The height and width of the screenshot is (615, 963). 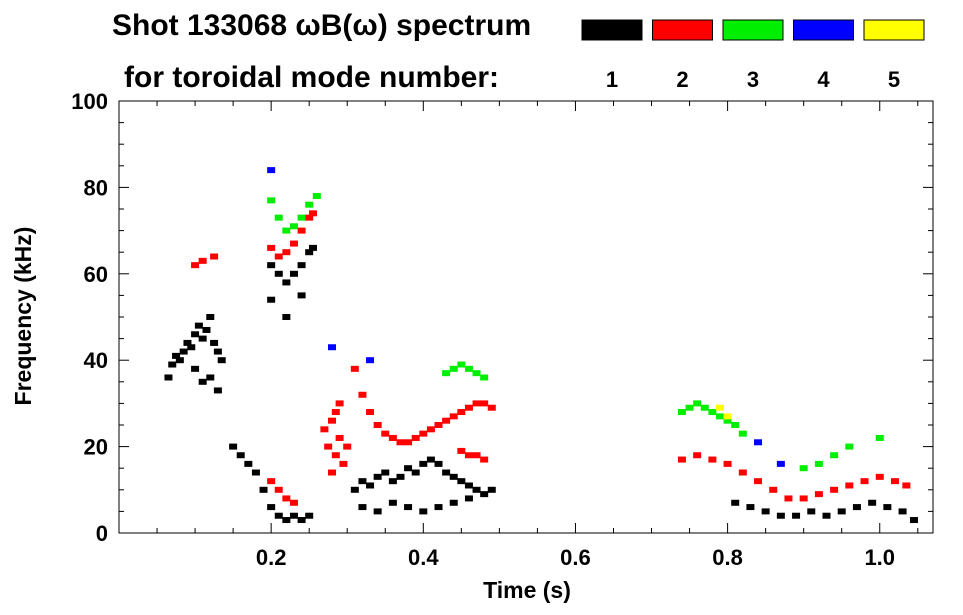 I want to click on legend-label-mode-3: 3, so click(x=753, y=79).